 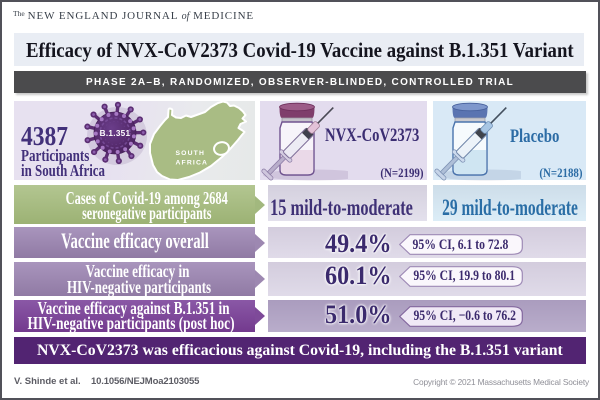 What do you see at coordinates (191, 153) in the screenshot?
I see `svg-text: SOUTH` at bounding box center [191, 153].